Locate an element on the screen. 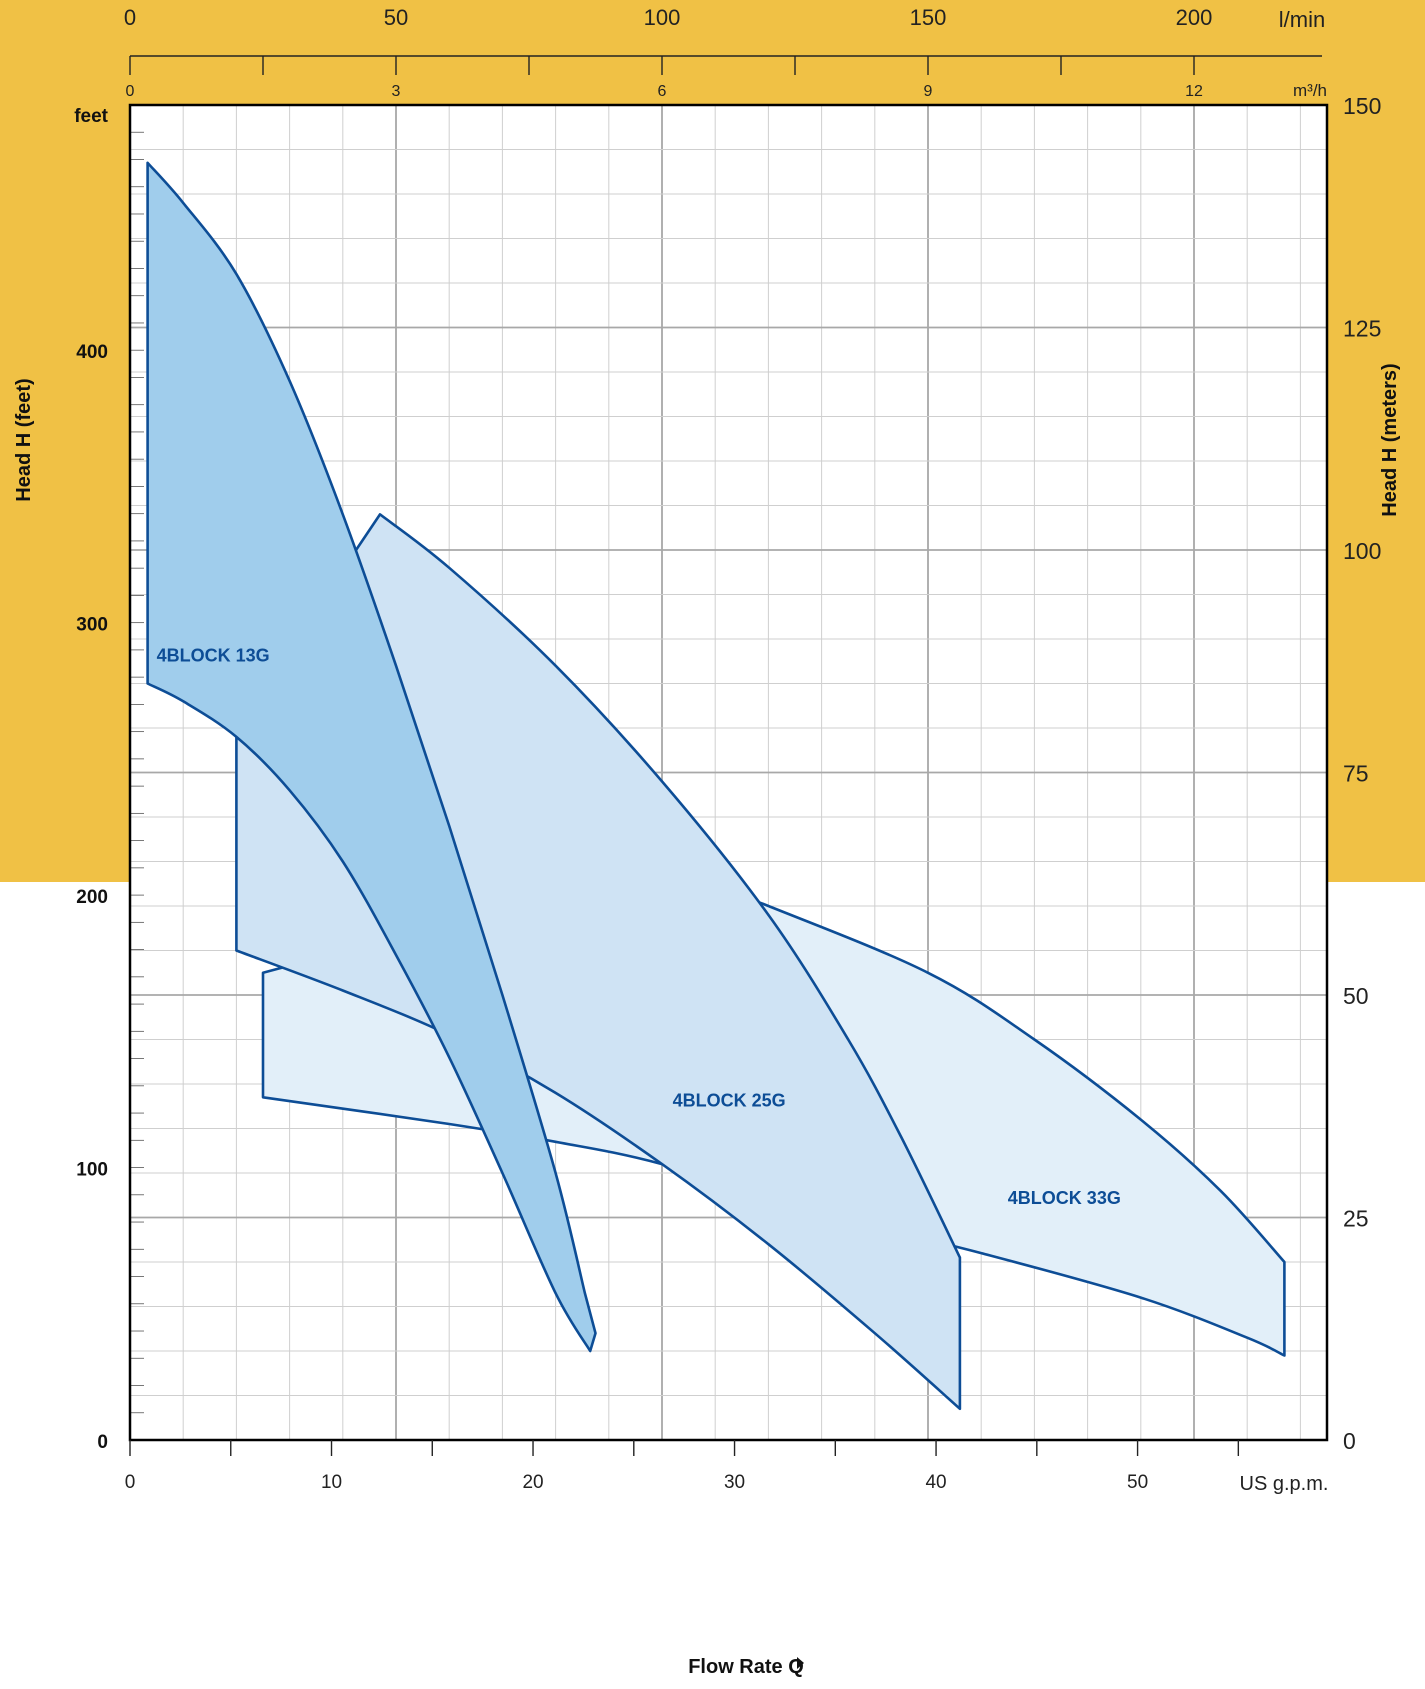 The height and width of the screenshot is (1689, 1425). right-meters-tick-label: 150 is located at coordinates (1362, 106).